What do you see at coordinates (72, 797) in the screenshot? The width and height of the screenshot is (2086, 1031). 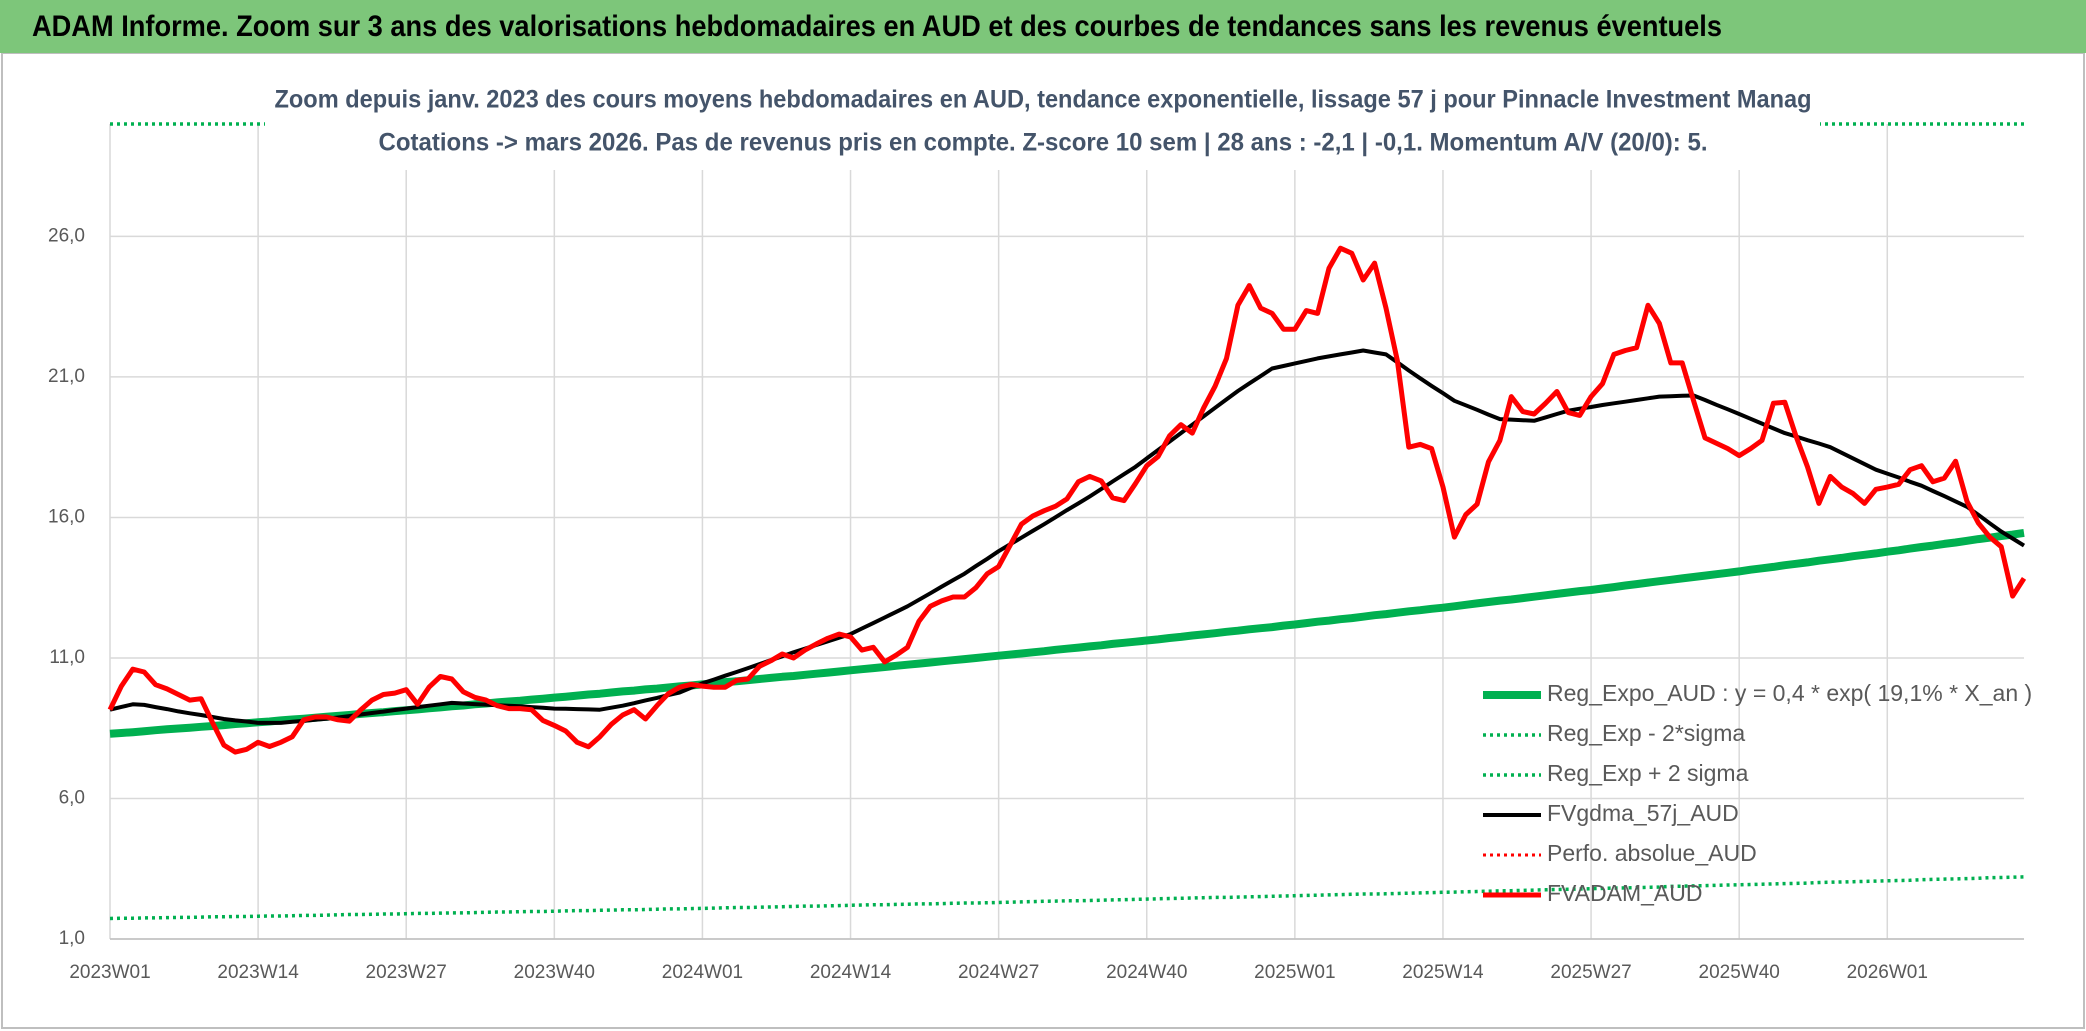 I see `y-tick-label: 6,0` at bounding box center [72, 797].